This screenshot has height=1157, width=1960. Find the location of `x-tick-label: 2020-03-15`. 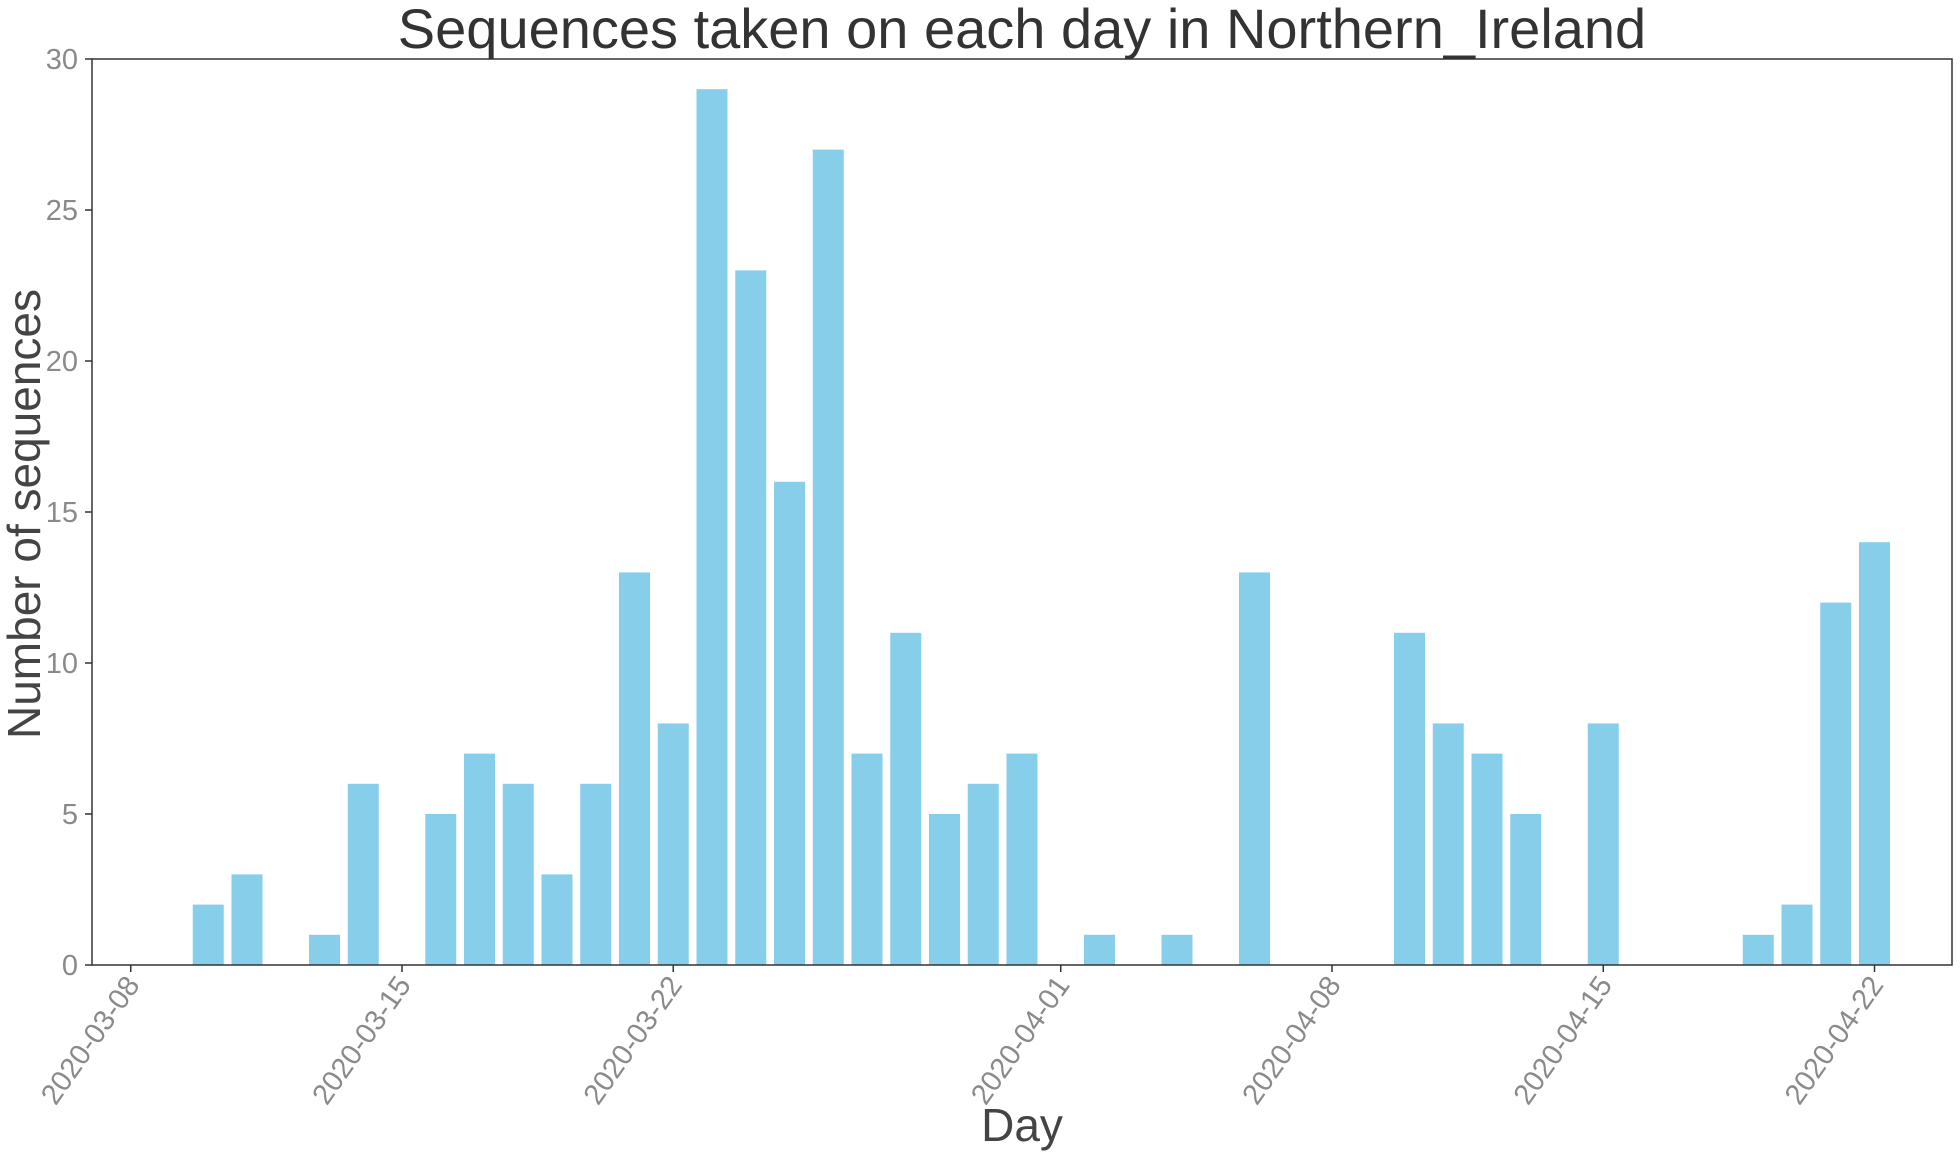

x-tick-label: 2020-03-15 is located at coordinates (361, 1041).